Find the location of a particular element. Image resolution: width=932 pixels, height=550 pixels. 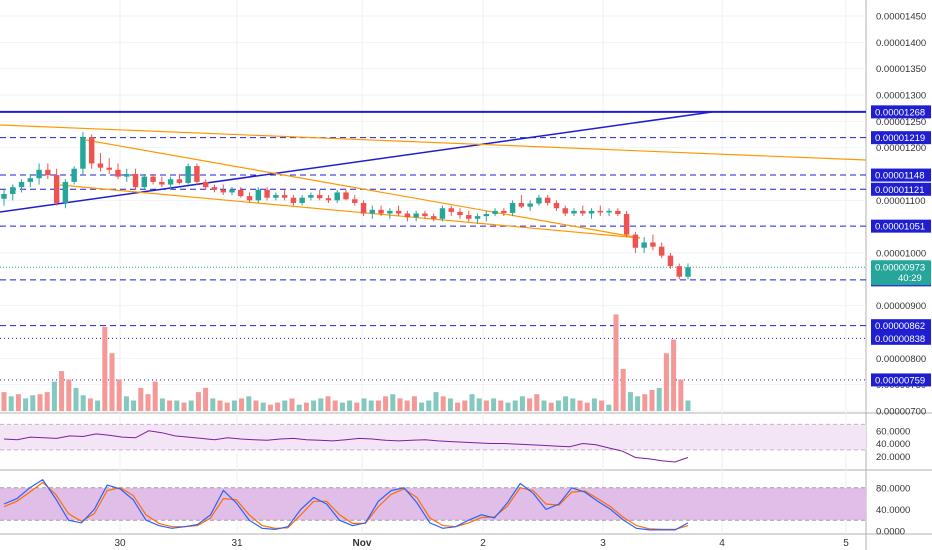

price-tick-label: 0.00001400 is located at coordinates (901, 43).